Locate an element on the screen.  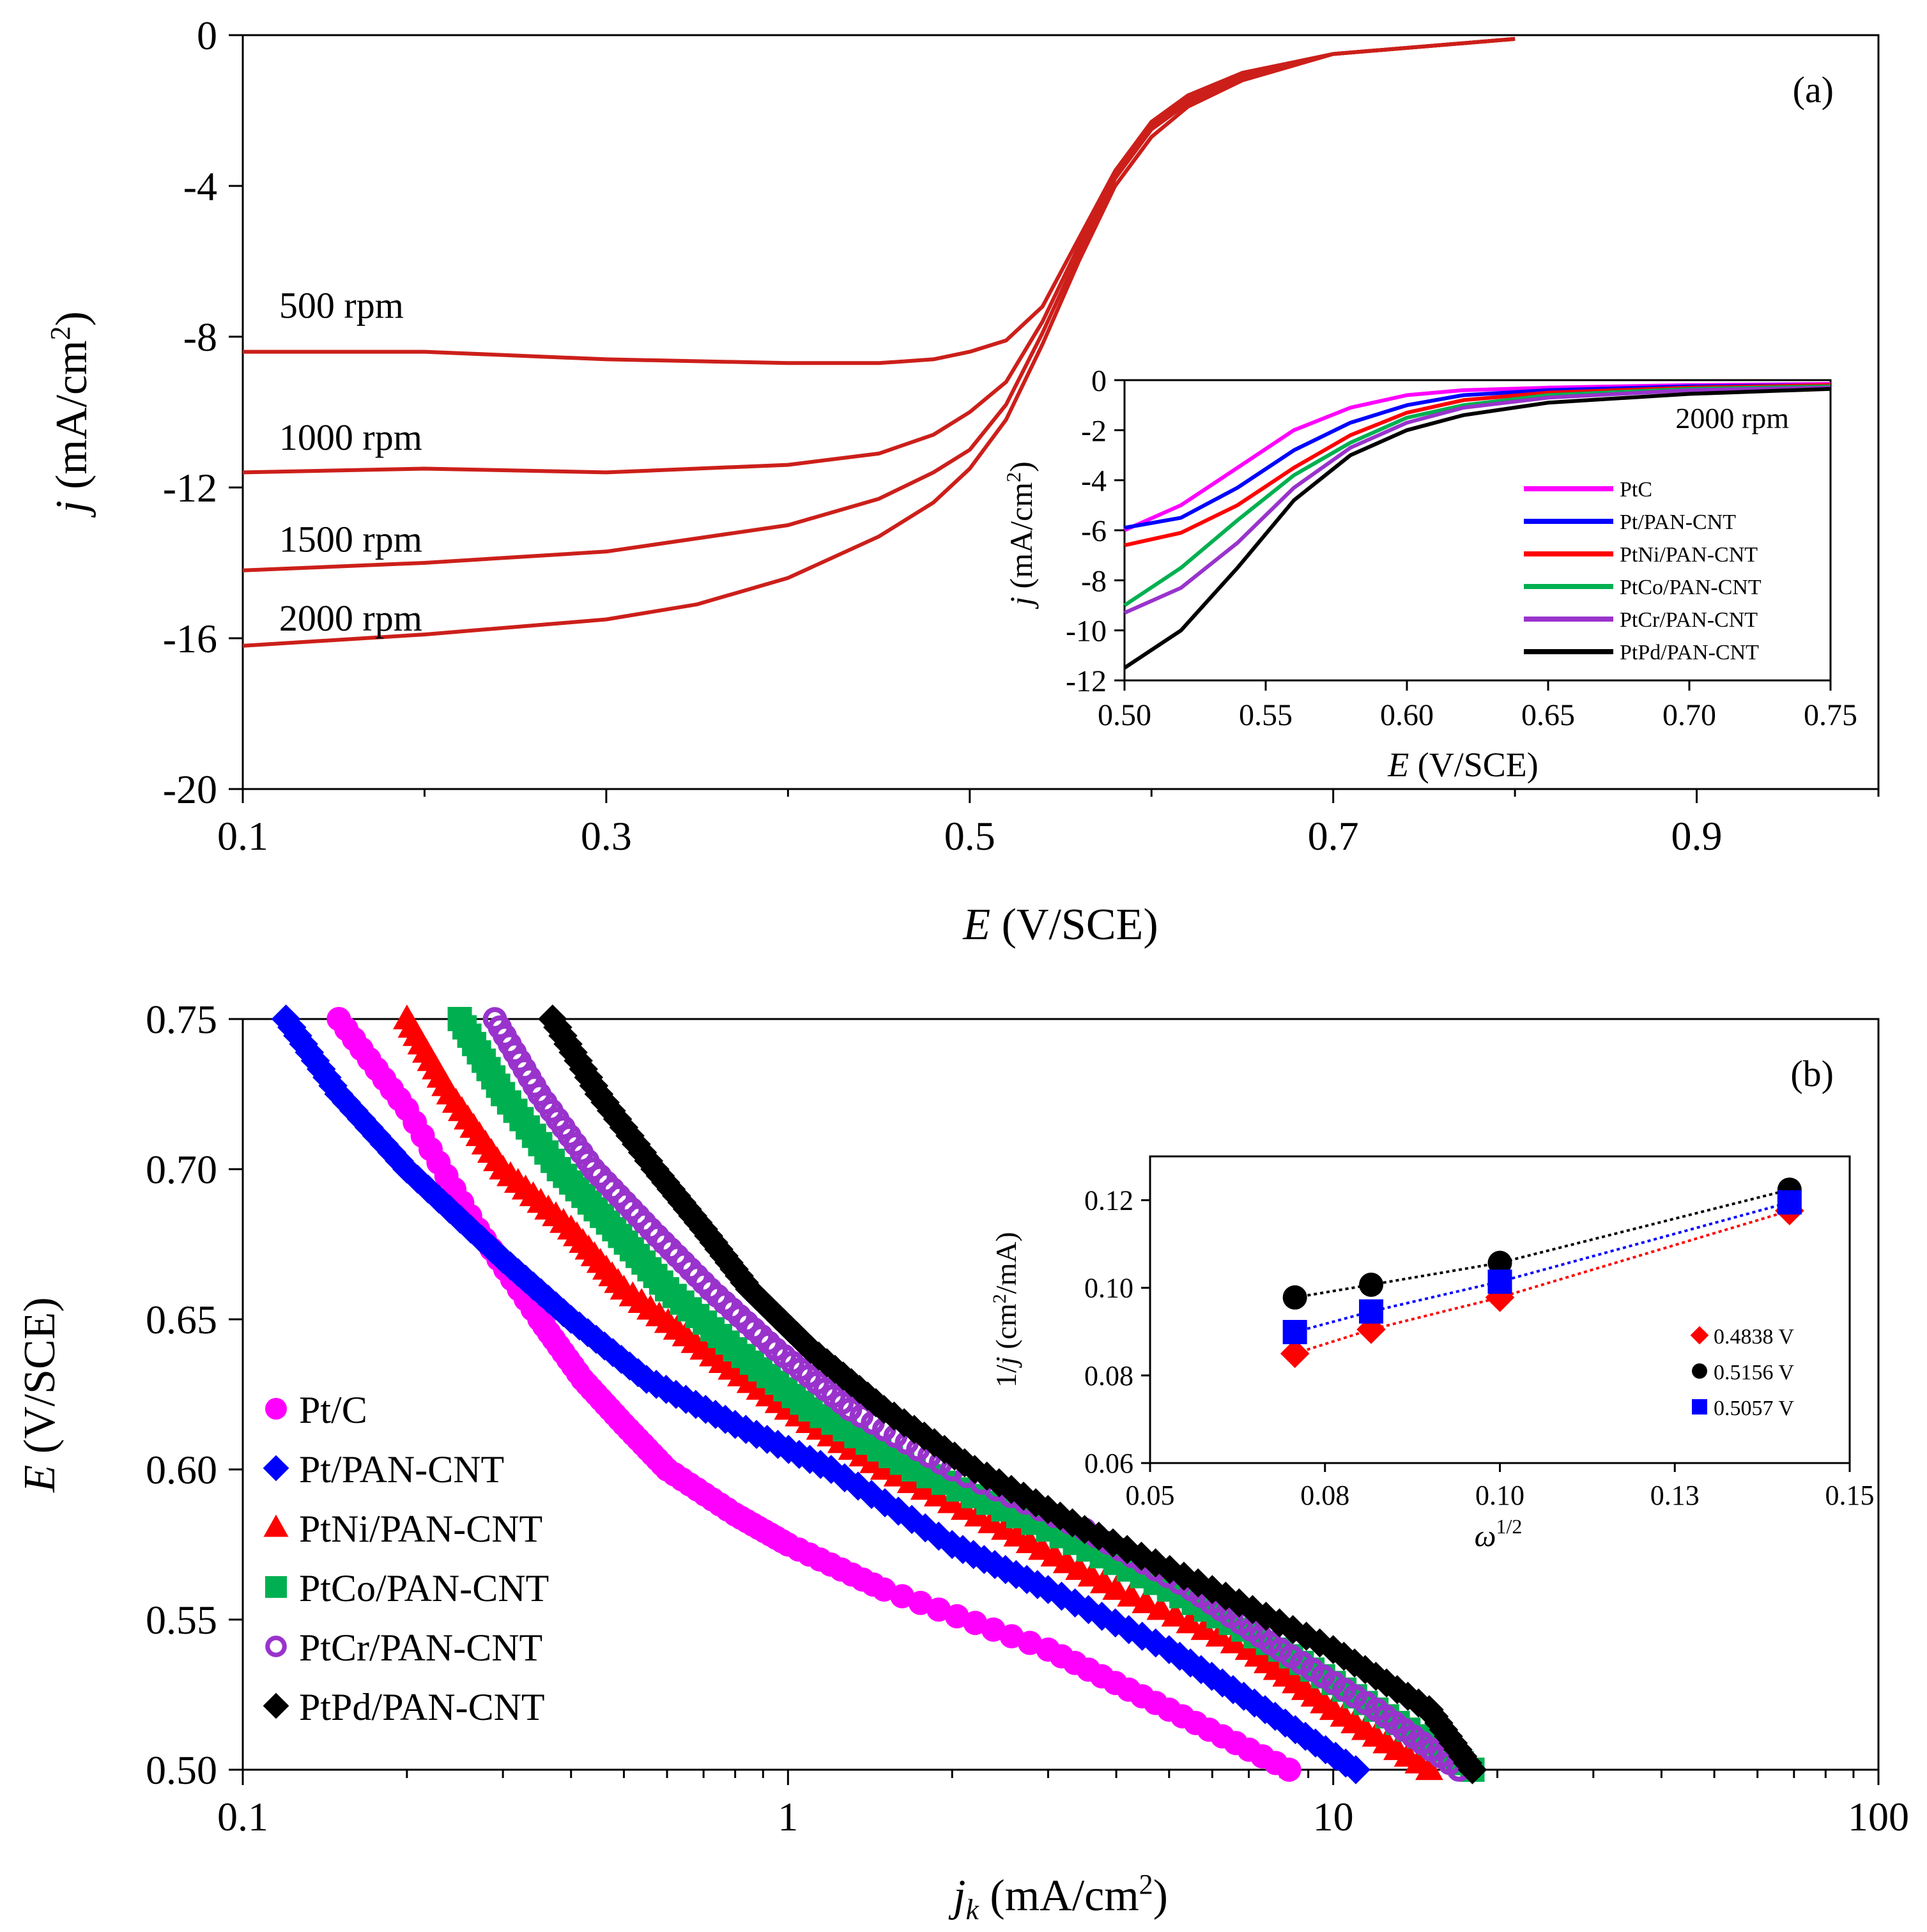
panel-b-inset-x-axis-sup: 1/2 is located at coordinates (1509, 1526).